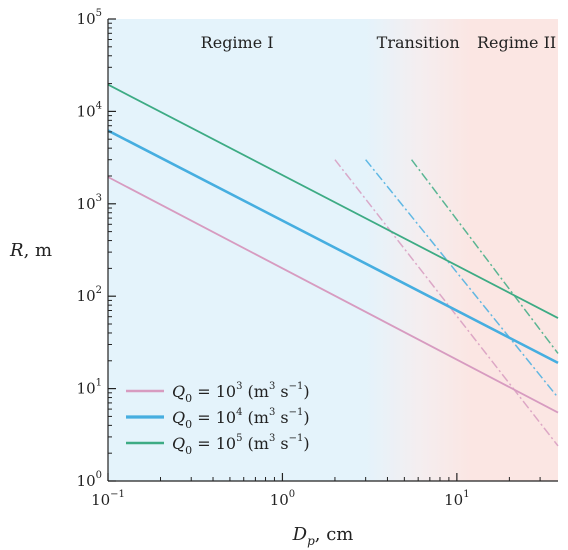  I want to click on y-tick-label: 10², so click(89, 295).